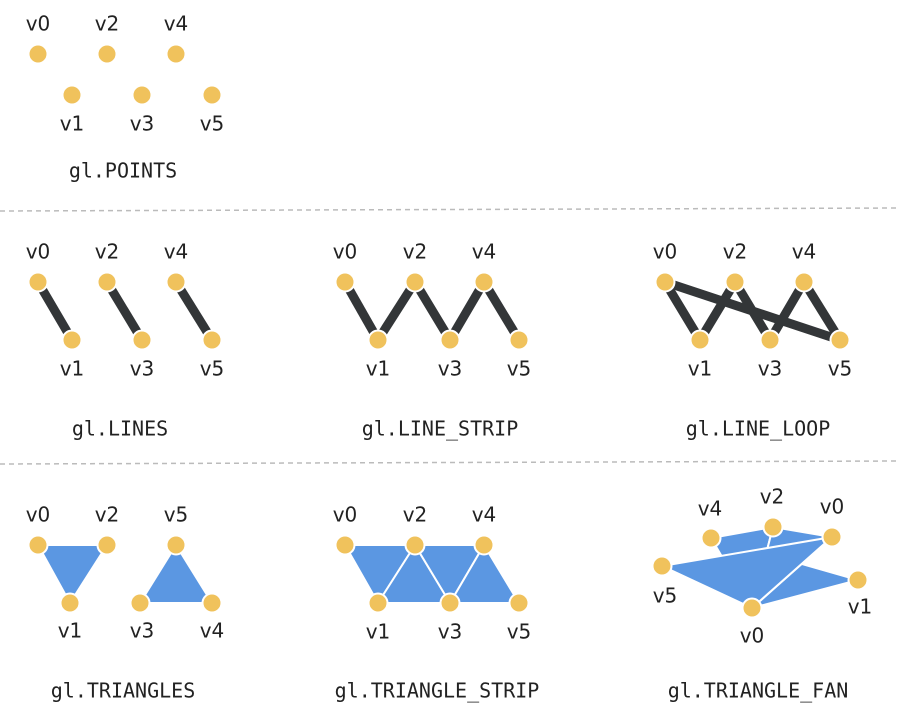  Describe the element at coordinates (123, 691) in the screenshot. I see `caption: gl.TRIANGLES` at that location.